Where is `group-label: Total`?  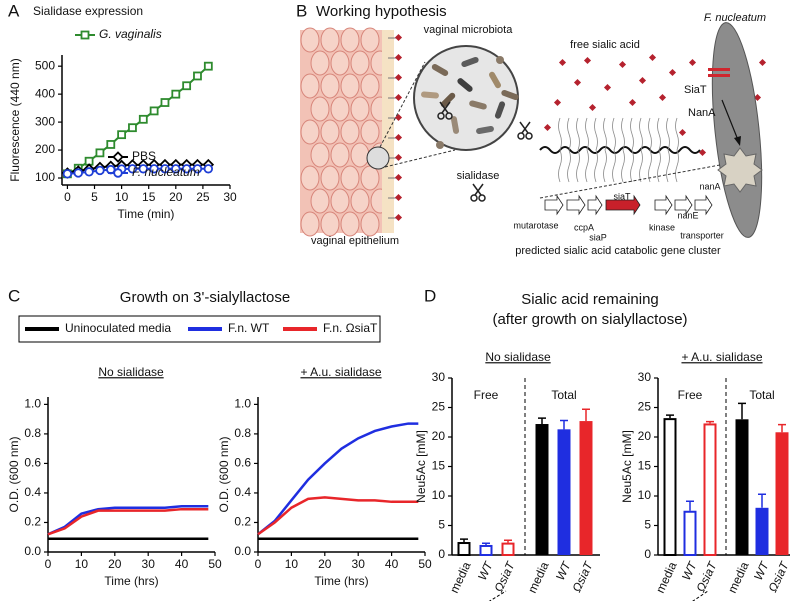
group-label: Total is located at coordinates (761, 395).